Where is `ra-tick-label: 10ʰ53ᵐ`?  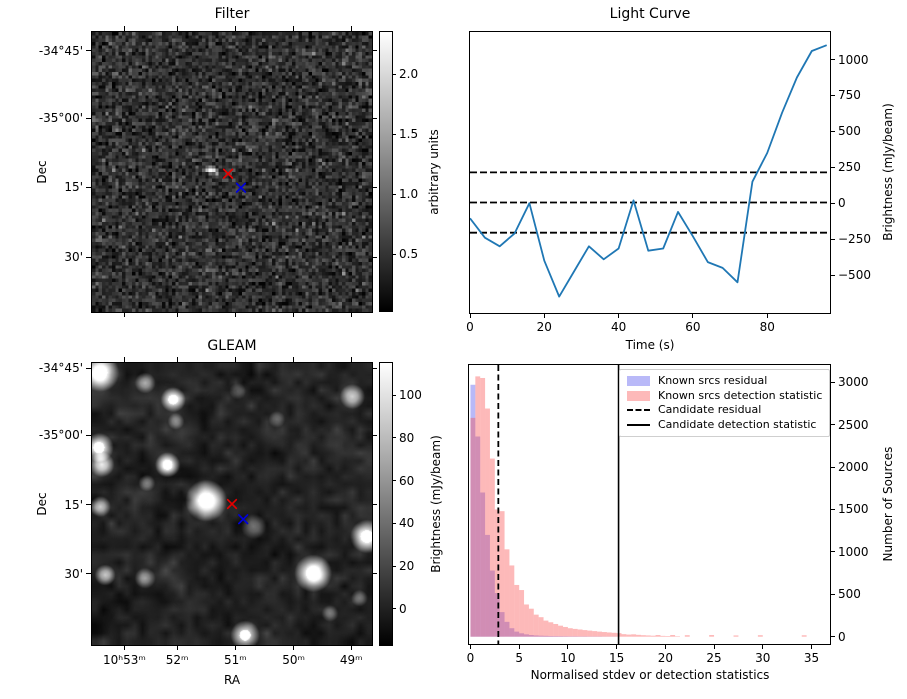
ra-tick-label: 10ʰ53ᵐ is located at coordinates (124, 660).